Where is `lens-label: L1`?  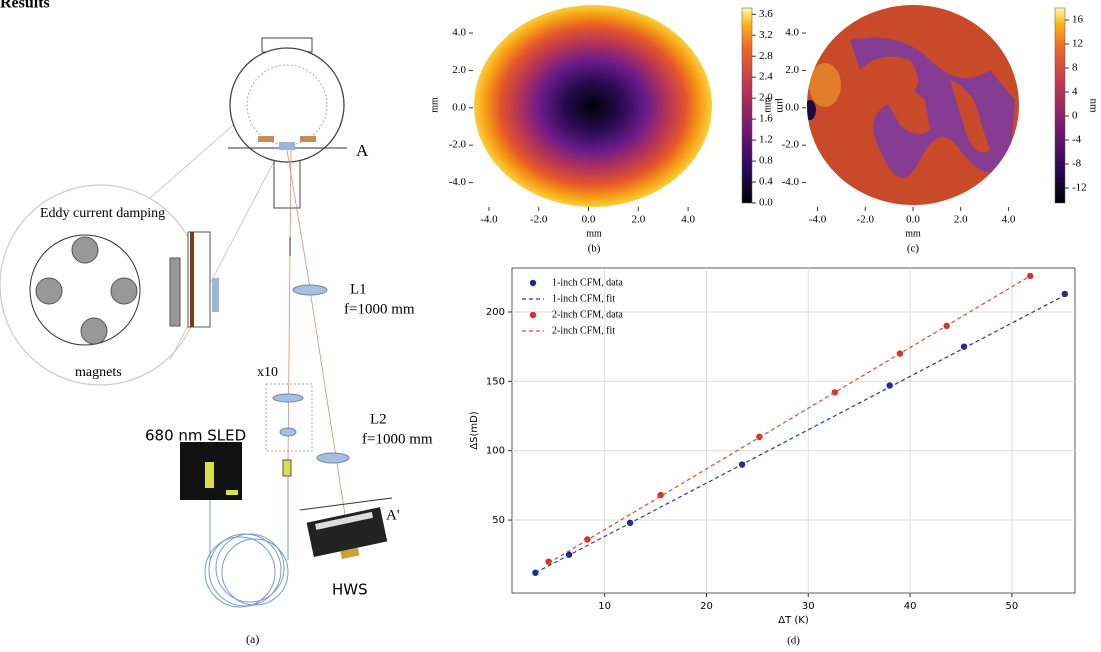
lens-label: L1 is located at coordinates (358, 289).